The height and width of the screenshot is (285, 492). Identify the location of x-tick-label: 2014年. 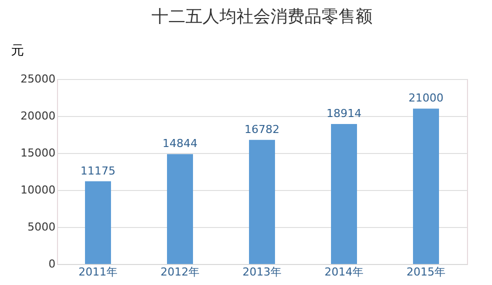
(344, 272).